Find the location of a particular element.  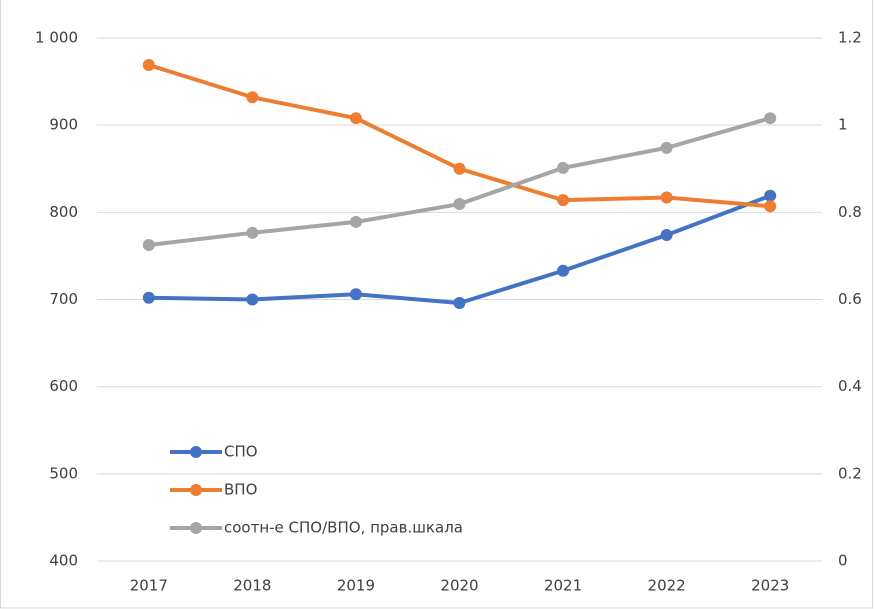

legend-label: соотн-е СПО/ВПО, прав.шкала is located at coordinates (343, 528).